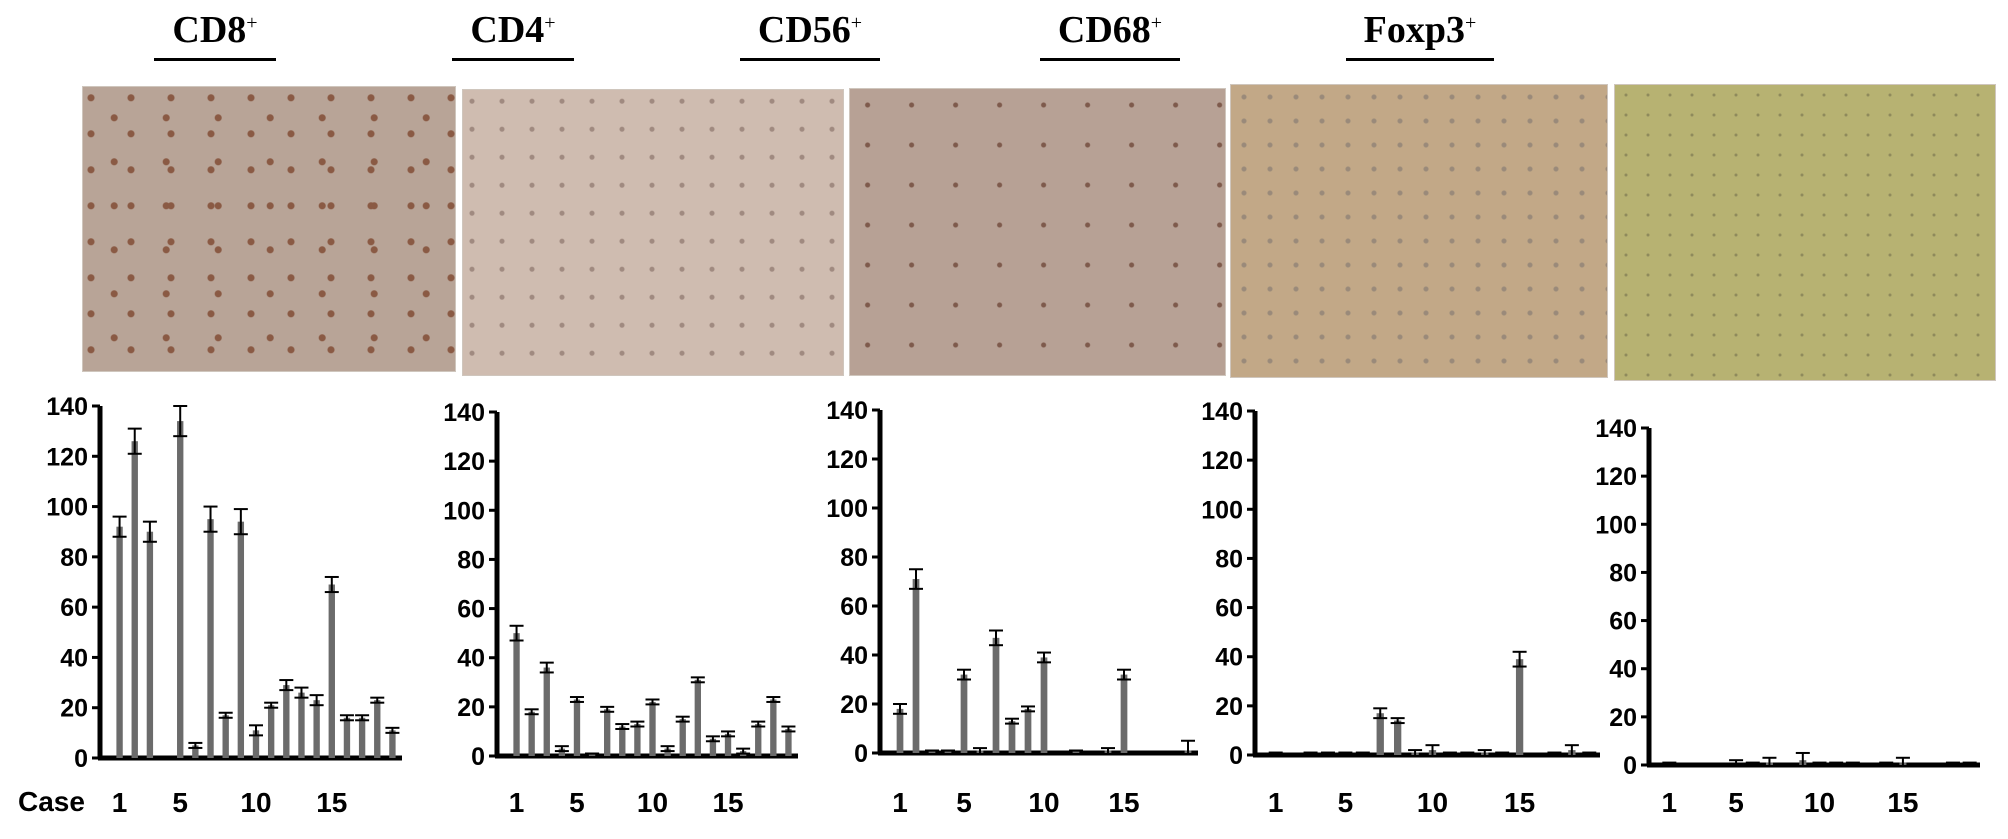 The image size is (2008, 839). I want to click on panel-marker: CD68, so click(1104, 30).